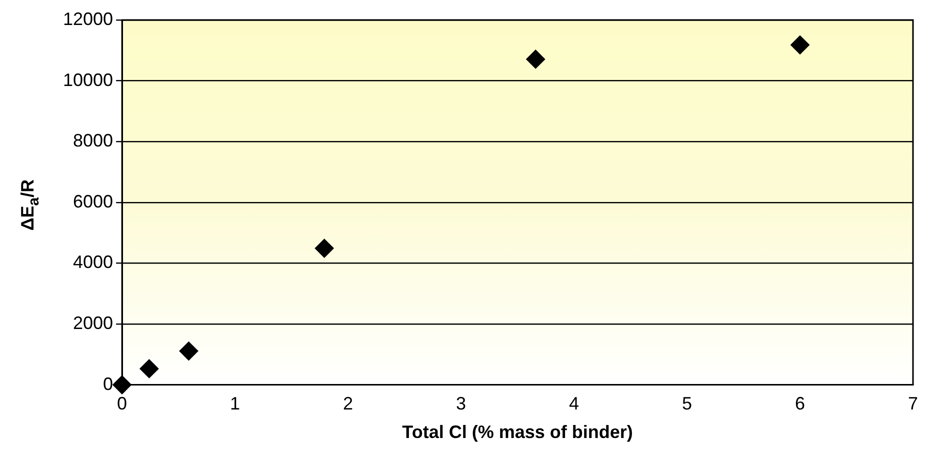 This screenshot has width=929, height=470. Describe the element at coordinates (800, 404) in the screenshot. I see `x-tick-label: 6` at that location.